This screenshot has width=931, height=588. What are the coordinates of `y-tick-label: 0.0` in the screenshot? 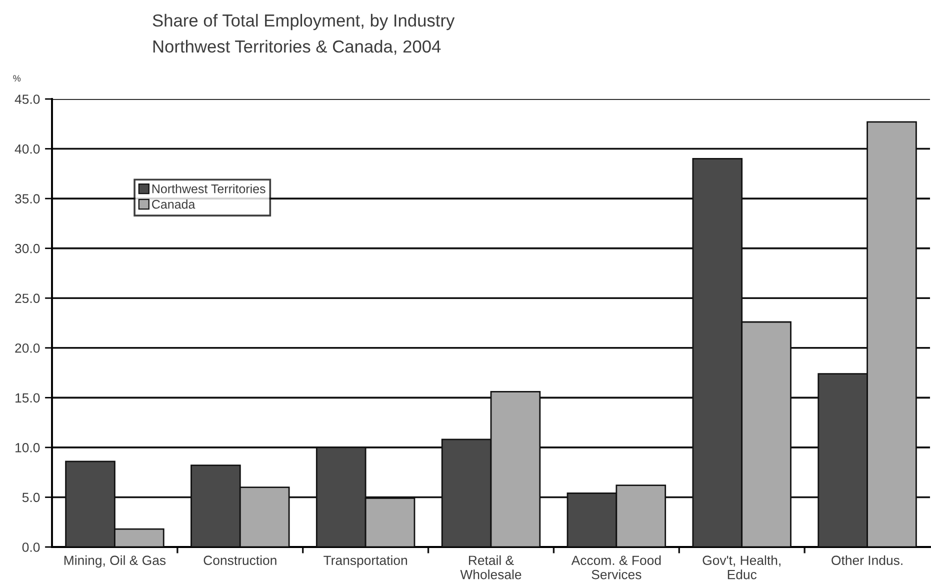 It's located at (31, 547).